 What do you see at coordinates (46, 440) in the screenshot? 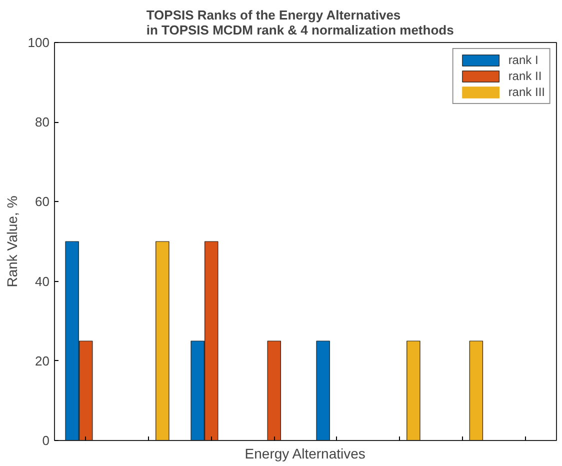
I see `y-tick-label: 0` at bounding box center [46, 440].